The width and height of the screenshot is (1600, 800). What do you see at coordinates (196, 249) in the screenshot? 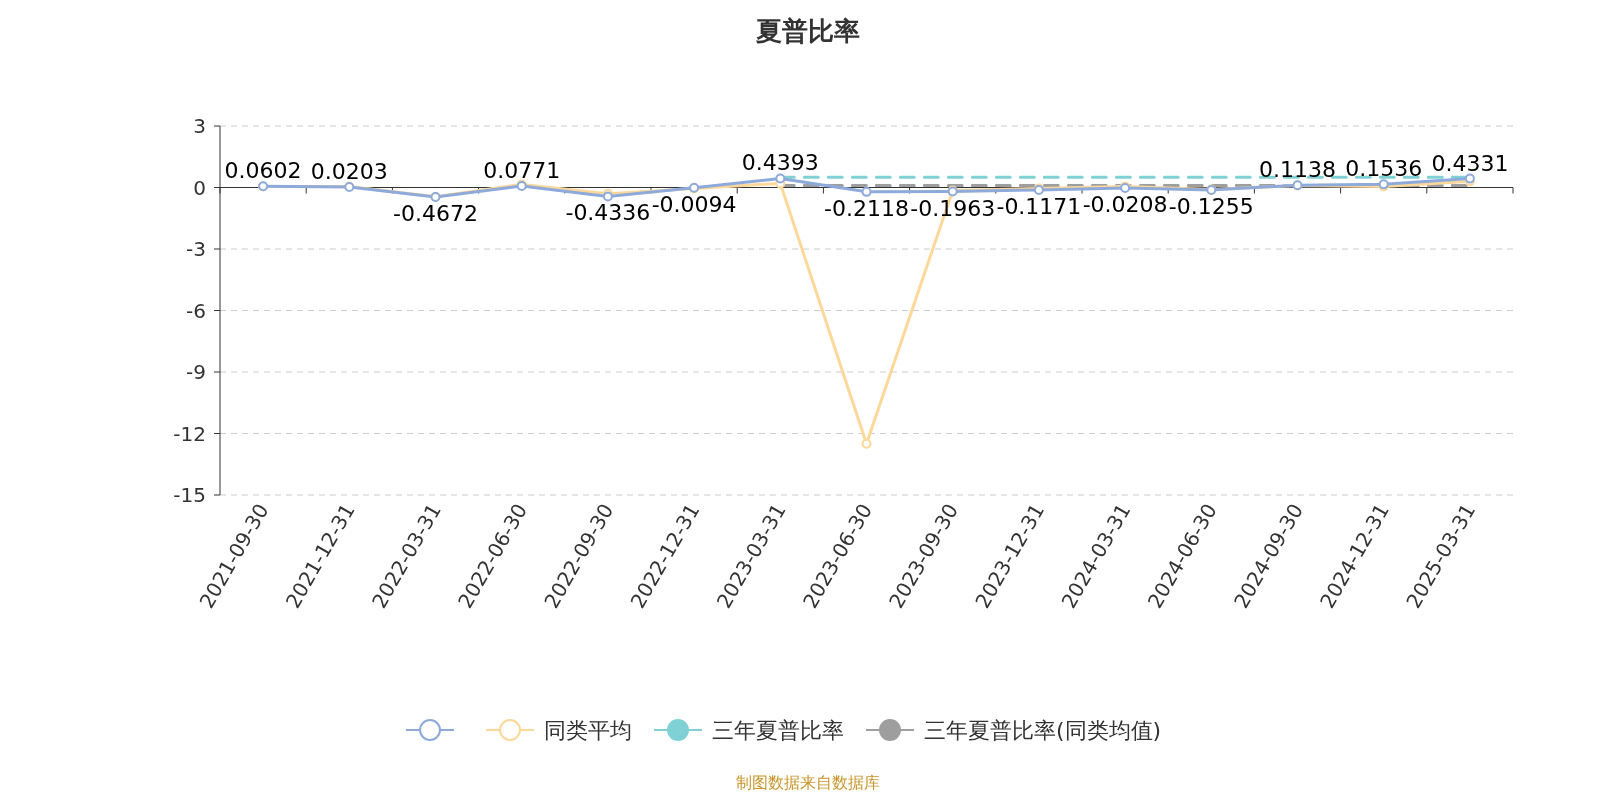
I see `y-tick-label: -3` at bounding box center [196, 249].